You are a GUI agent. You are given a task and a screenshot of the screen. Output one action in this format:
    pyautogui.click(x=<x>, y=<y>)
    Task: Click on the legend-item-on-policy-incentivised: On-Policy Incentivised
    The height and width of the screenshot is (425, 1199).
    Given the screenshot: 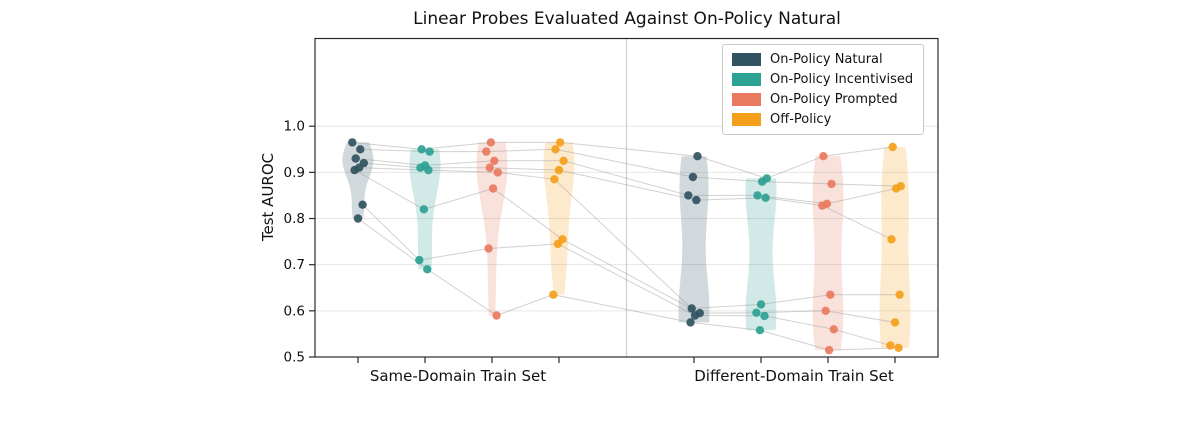 What is the action you would take?
    pyautogui.click(x=822, y=79)
    